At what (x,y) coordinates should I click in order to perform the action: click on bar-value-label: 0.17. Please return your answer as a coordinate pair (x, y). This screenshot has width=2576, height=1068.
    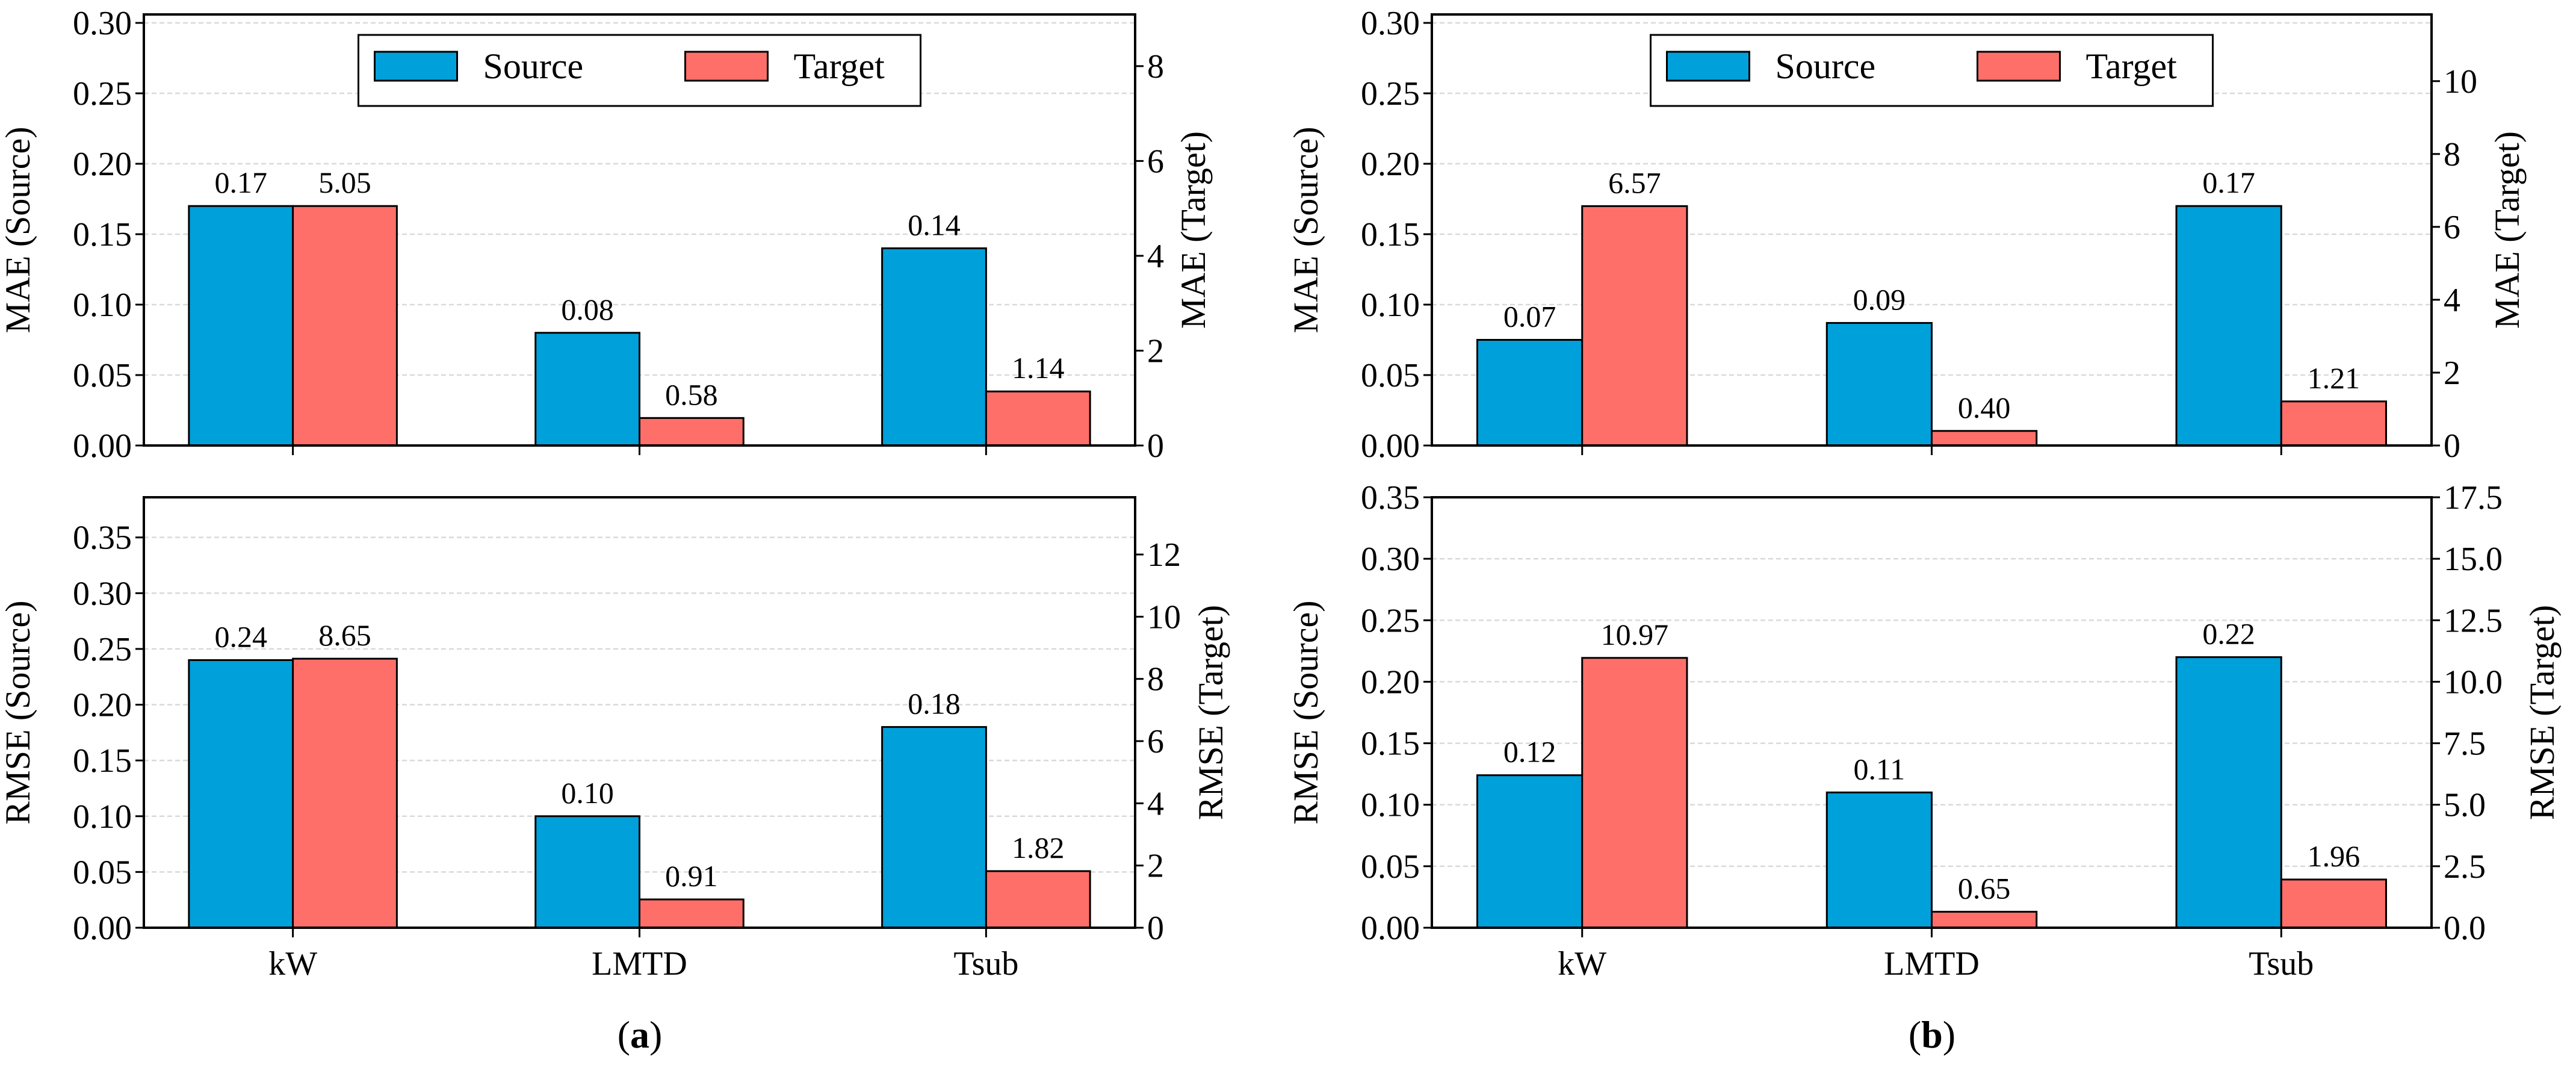
    Looking at the image, I should click on (241, 183).